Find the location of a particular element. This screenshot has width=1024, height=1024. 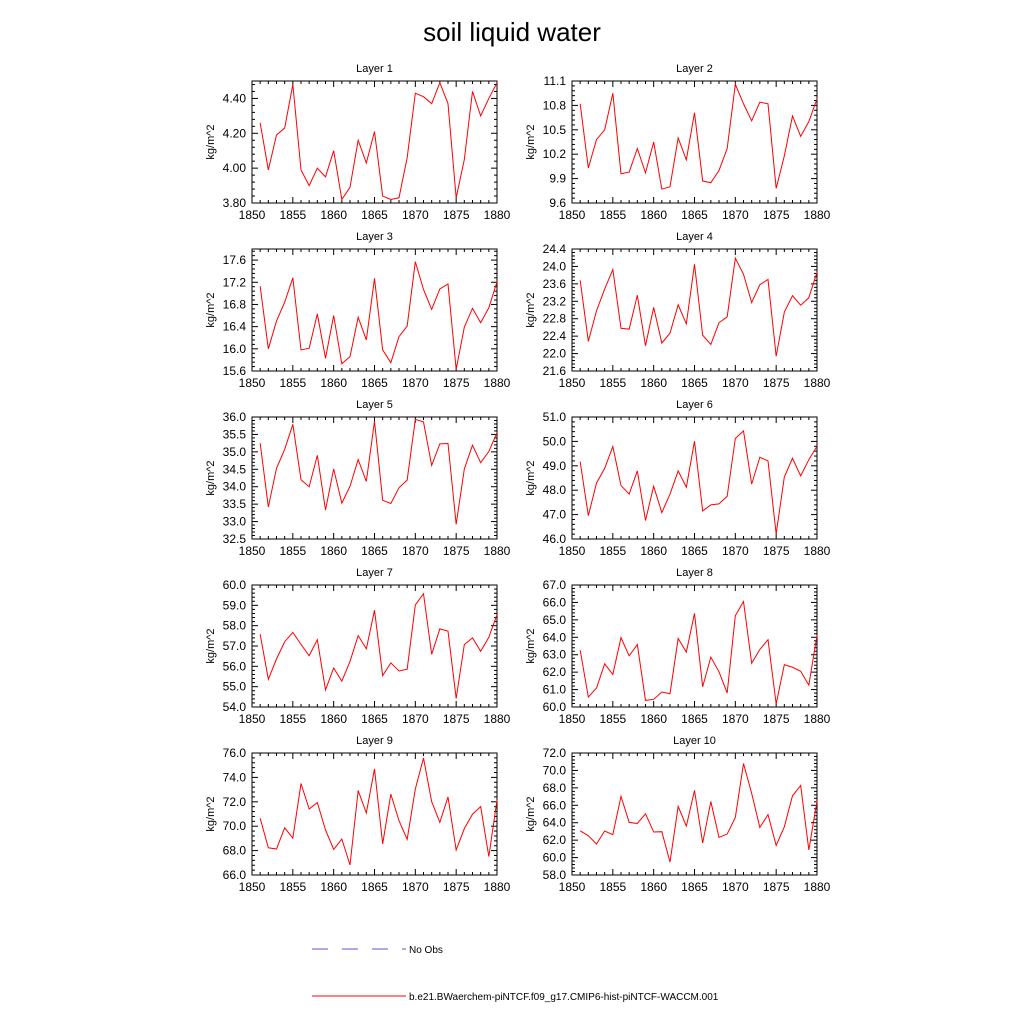

y-tick-label: 48.0 is located at coordinates (555, 490).